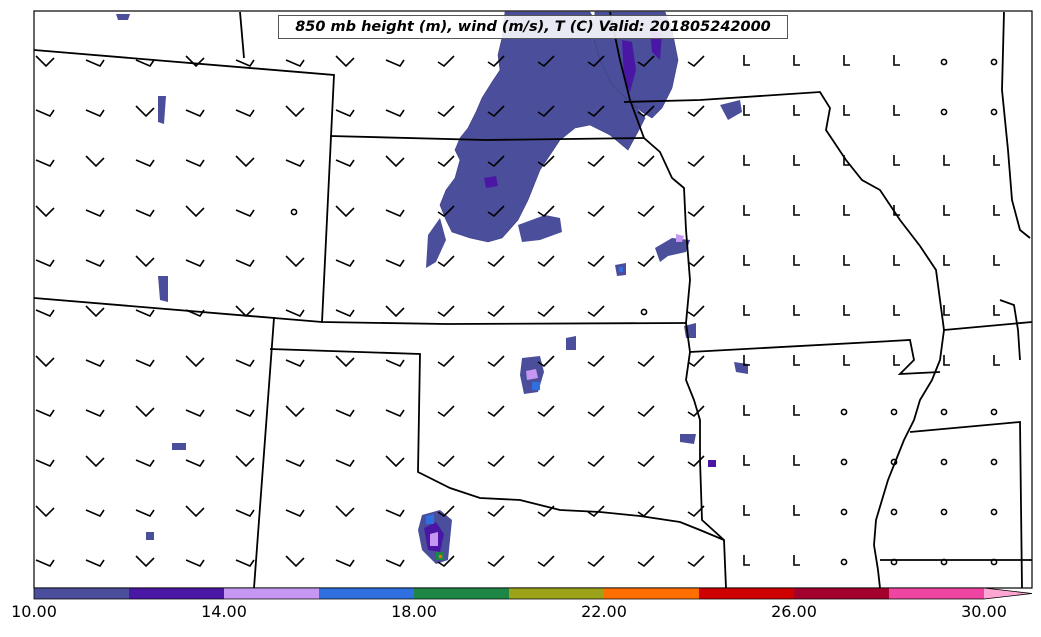 The image size is (1041, 637). I want to click on colorbar-tick-label: 22.00, so click(604, 611).